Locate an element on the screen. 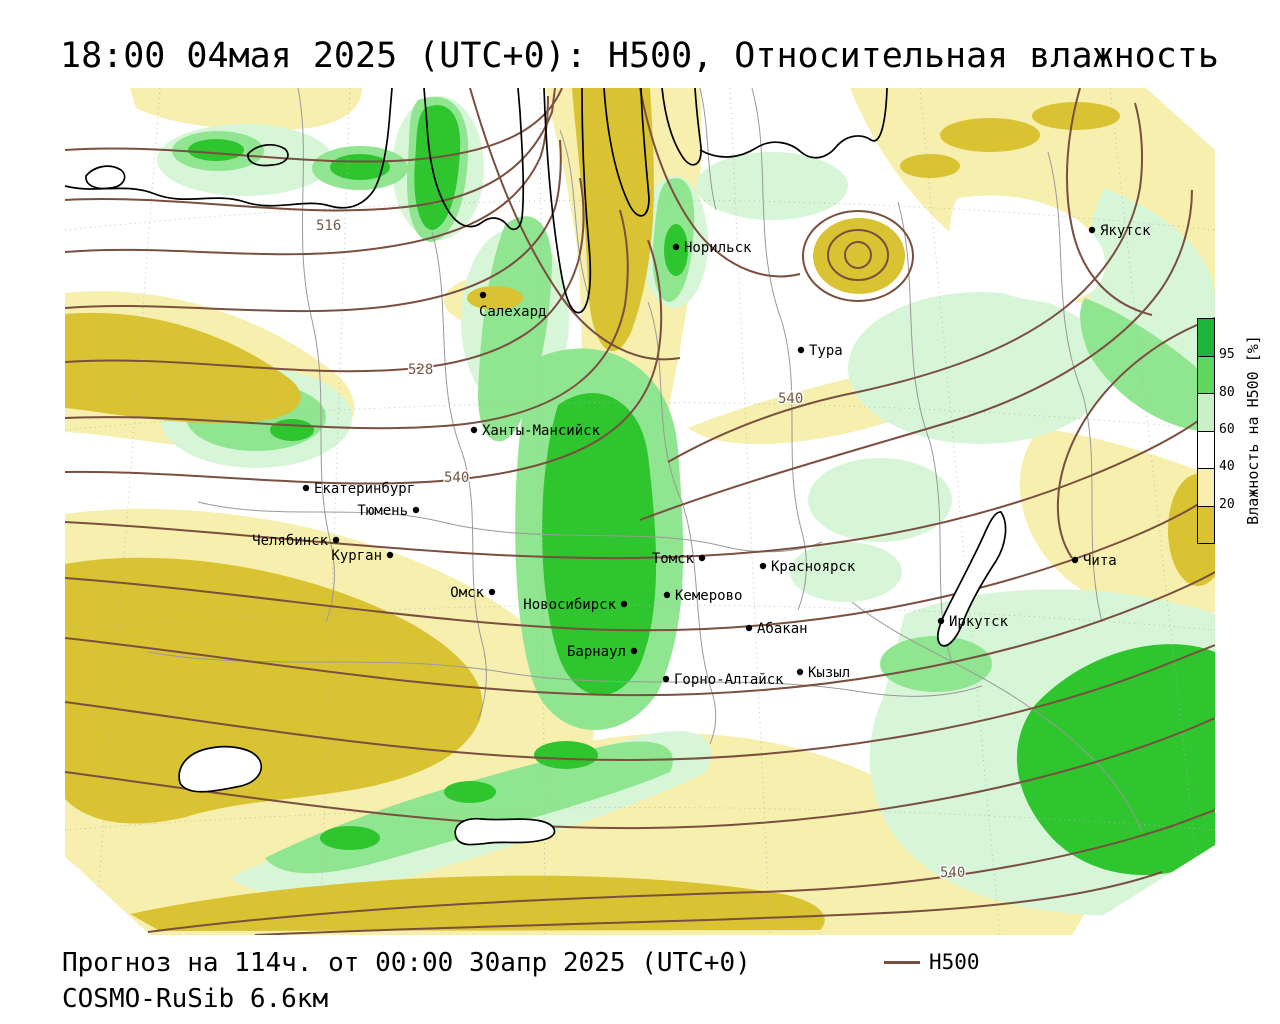 This screenshot has width=1280, height=1024. colorbar-tick: 95 is located at coordinates (1227, 355).